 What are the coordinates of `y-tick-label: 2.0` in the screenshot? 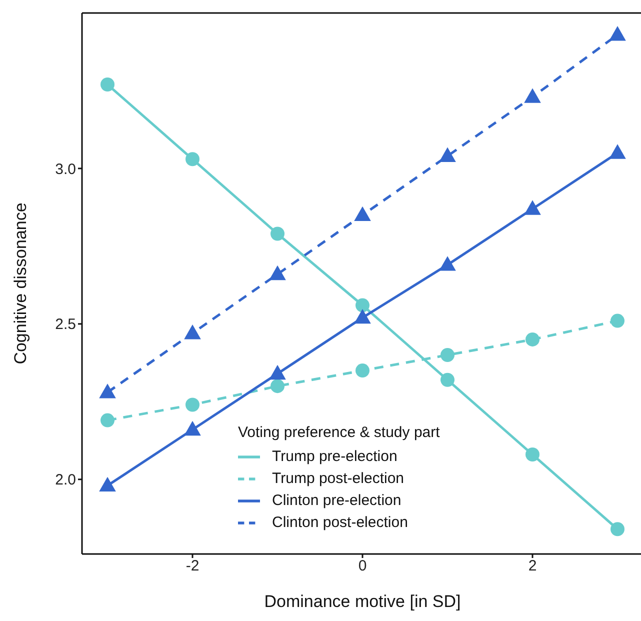 It's located at (65, 480).